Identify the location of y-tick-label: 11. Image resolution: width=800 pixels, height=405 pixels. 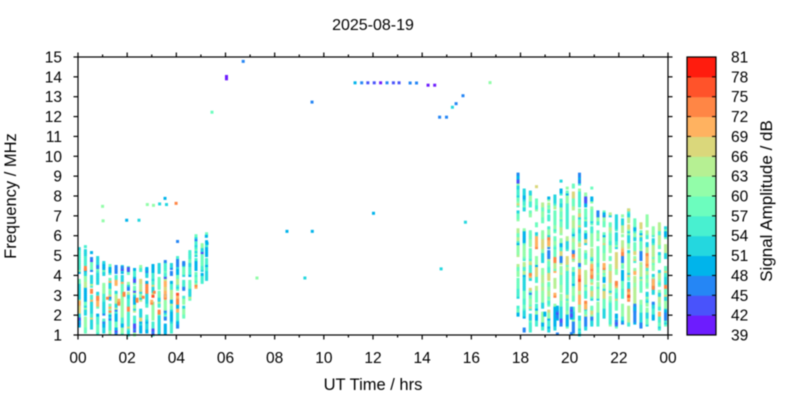
(54, 137).